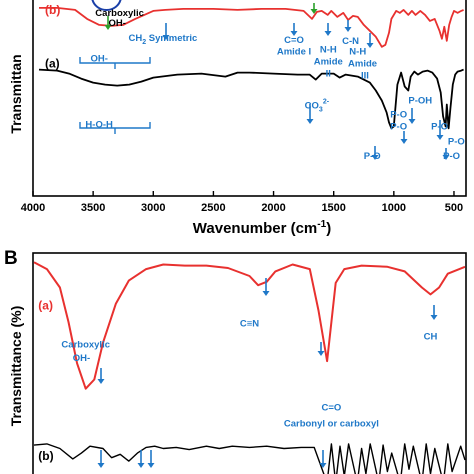 This screenshot has width=474, height=474. I want to click on panel-a-po-arrow-1-head, so click(404, 141).